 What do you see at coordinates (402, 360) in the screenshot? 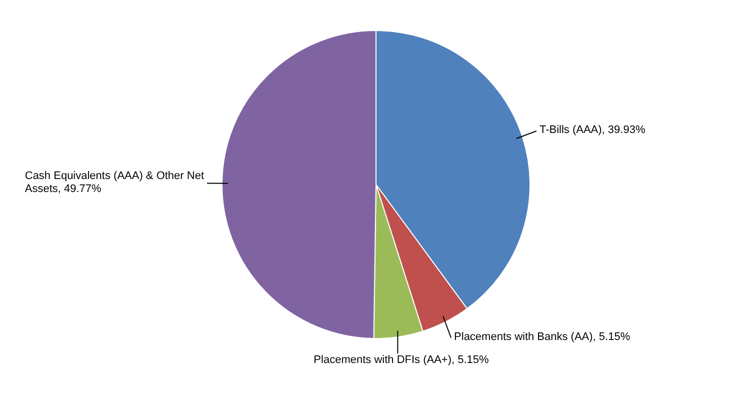
I see `slice-label: Placements with DFIs (AA+), 5.15%` at bounding box center [402, 360].